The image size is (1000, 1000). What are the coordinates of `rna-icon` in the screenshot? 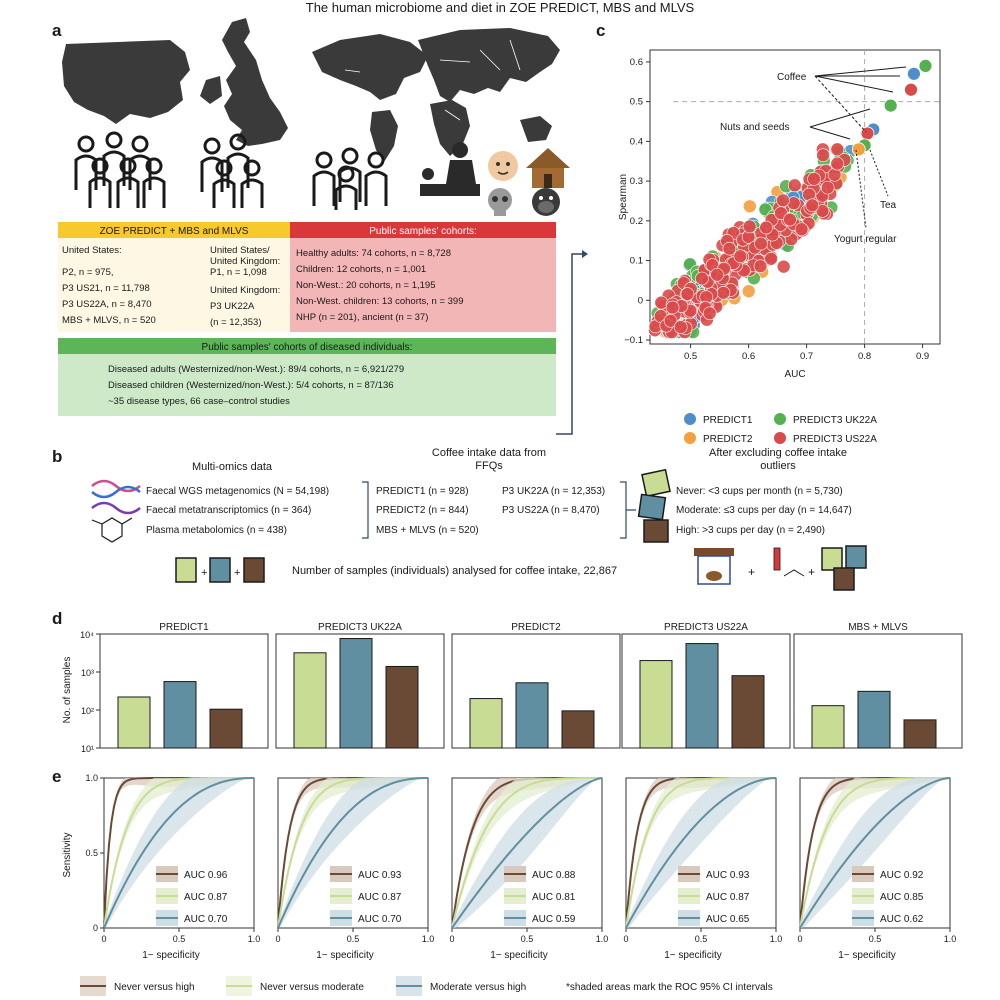 It's located at (116, 508).